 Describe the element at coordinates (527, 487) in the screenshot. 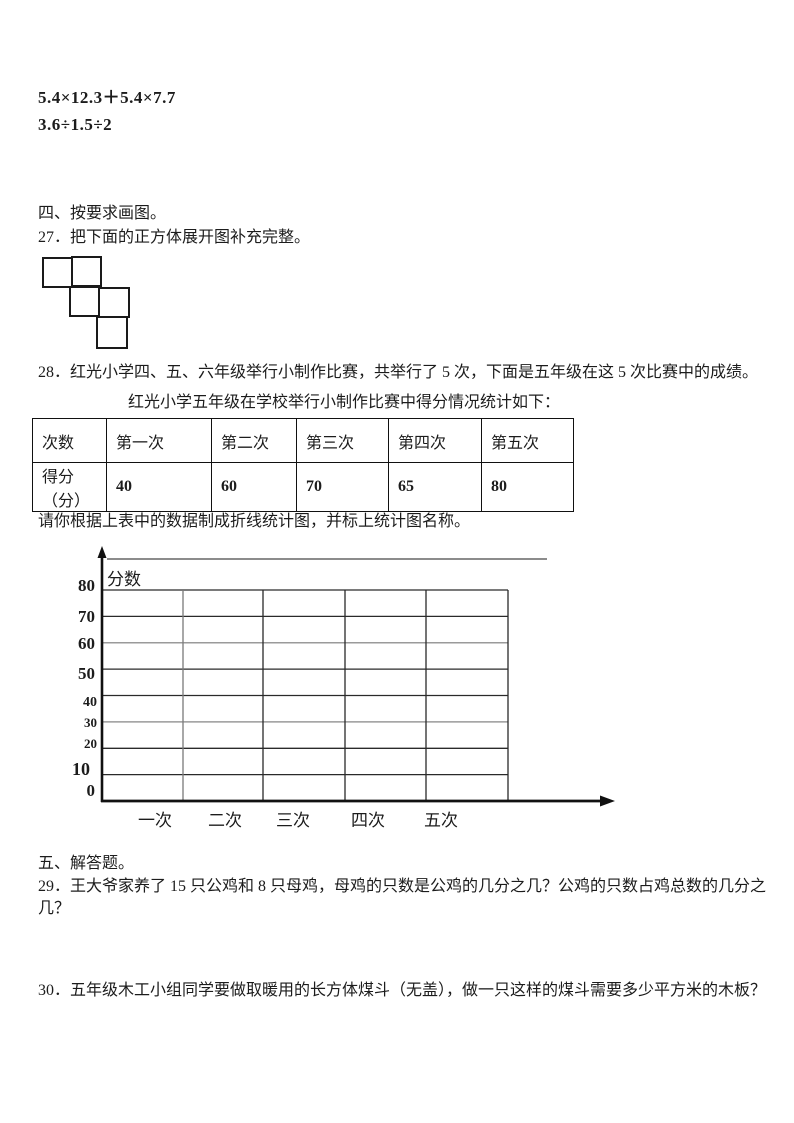

I see `cell-score-5: 80` at that location.